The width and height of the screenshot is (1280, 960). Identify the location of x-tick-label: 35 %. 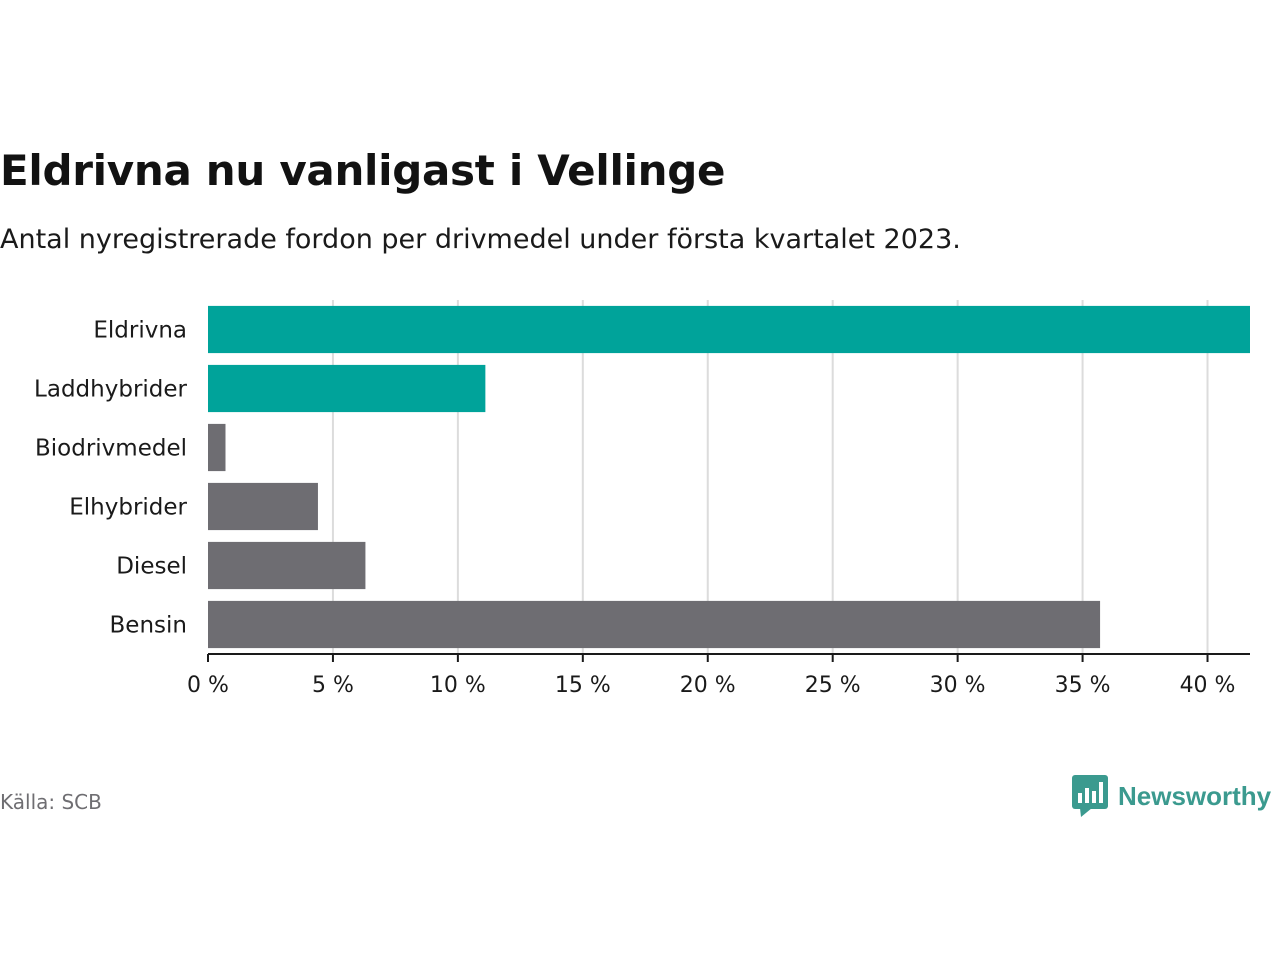
(1083, 685).